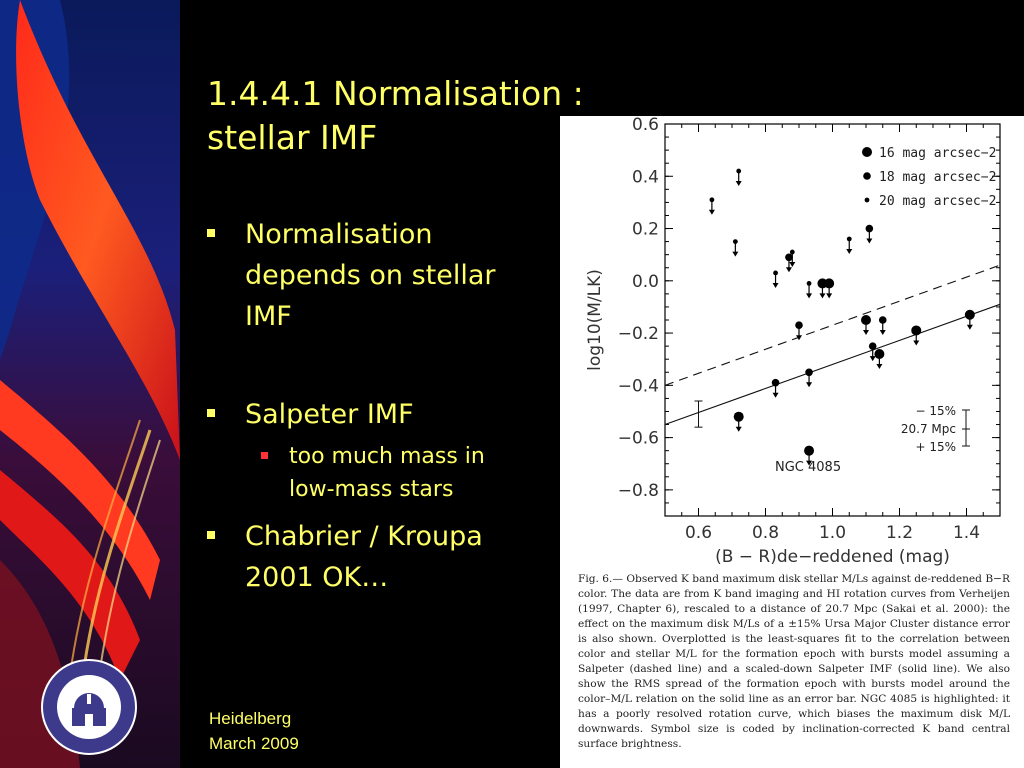 The width and height of the screenshot is (1024, 768). What do you see at coordinates (254, 731) in the screenshot?
I see `footer: Heidelberg March 2009` at bounding box center [254, 731].